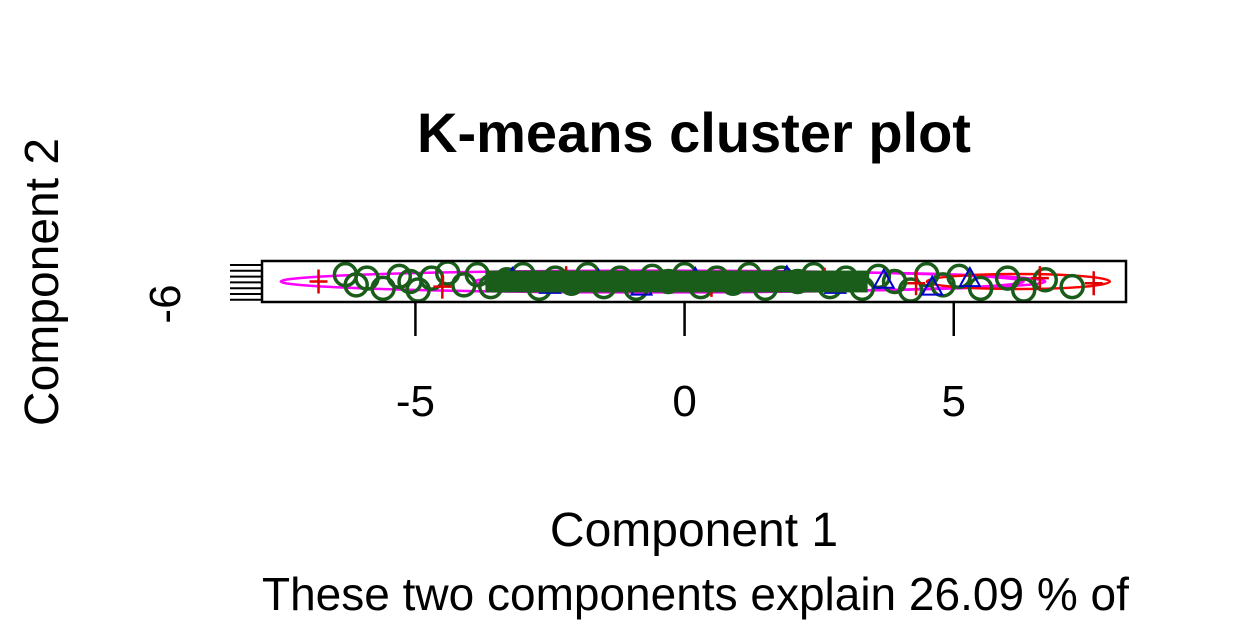 Image resolution: width=1259 pixels, height=629 pixels. I want to click on y-tick-label: -6, so click(165, 303).